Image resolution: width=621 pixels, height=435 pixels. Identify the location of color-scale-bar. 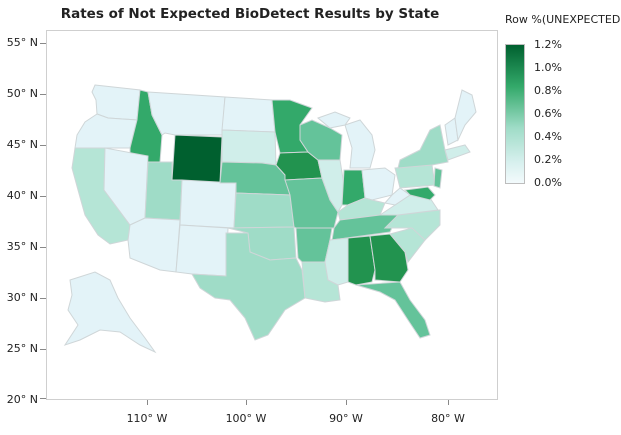
(515, 114).